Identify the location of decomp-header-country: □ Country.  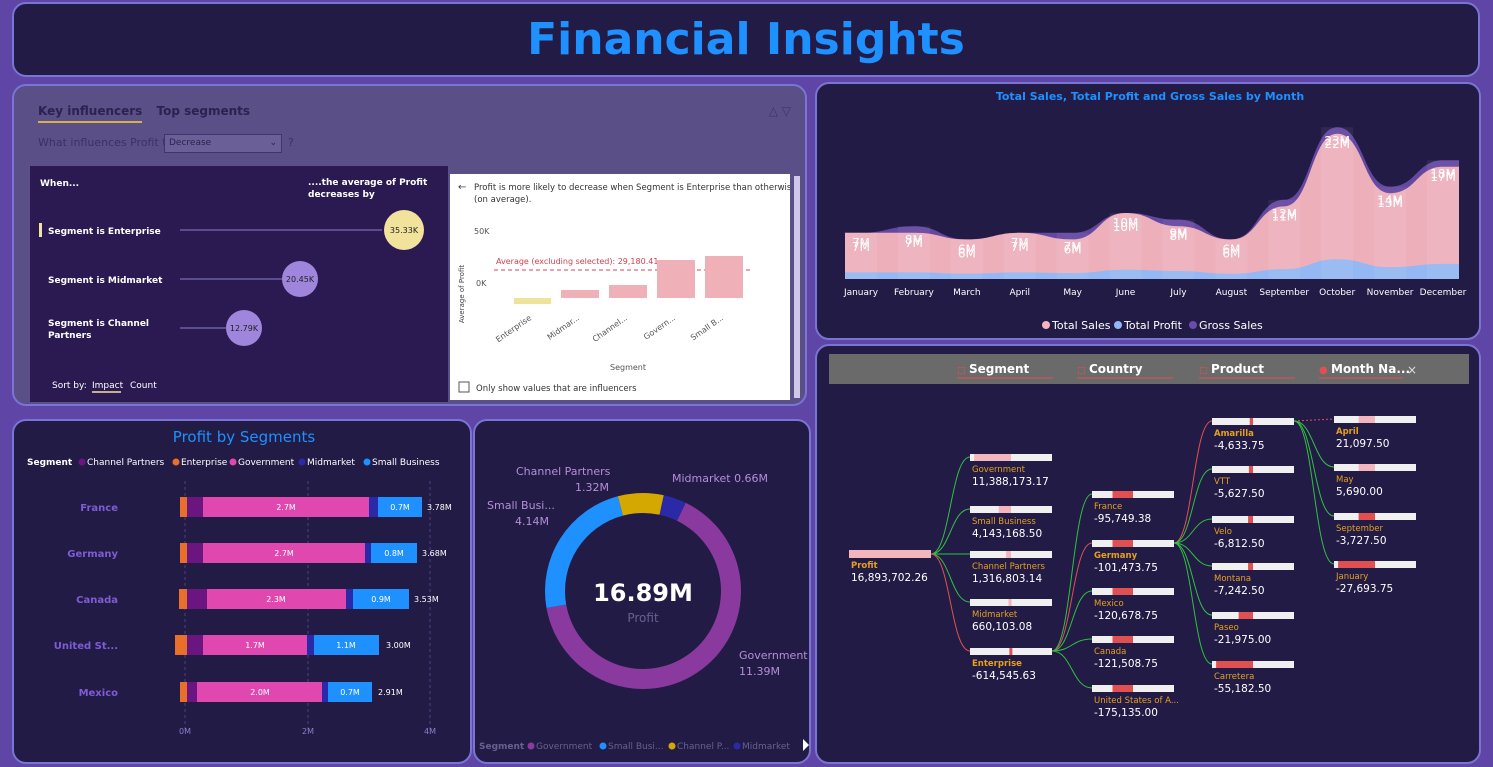
(1125, 370).